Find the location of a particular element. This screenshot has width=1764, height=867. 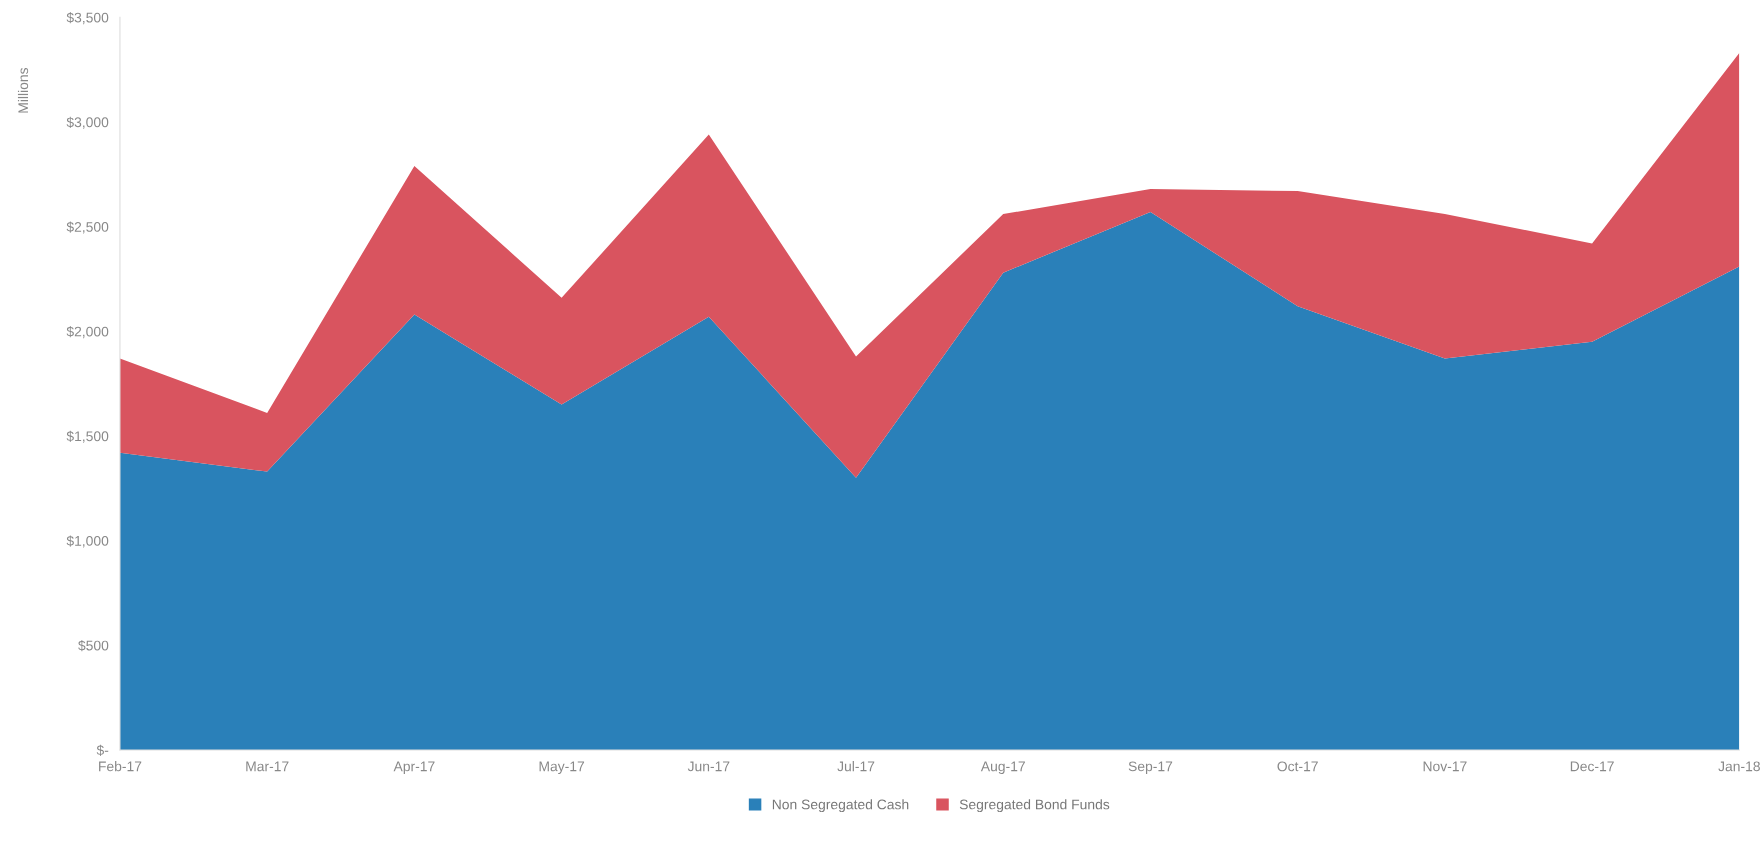

legend-label: Non Segregated Cash is located at coordinates (840, 806).